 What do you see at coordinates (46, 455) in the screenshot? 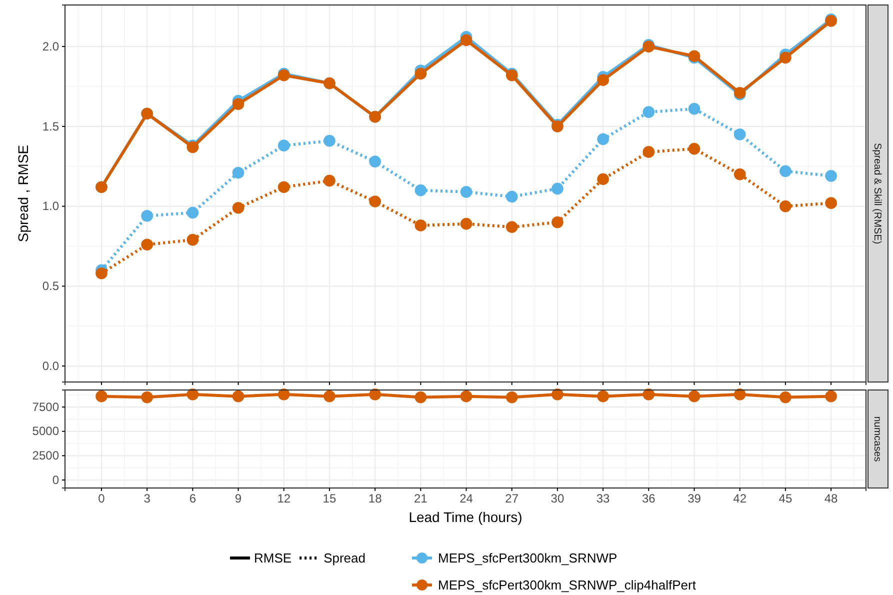
I see `y-tick-label: 2500` at bounding box center [46, 455].